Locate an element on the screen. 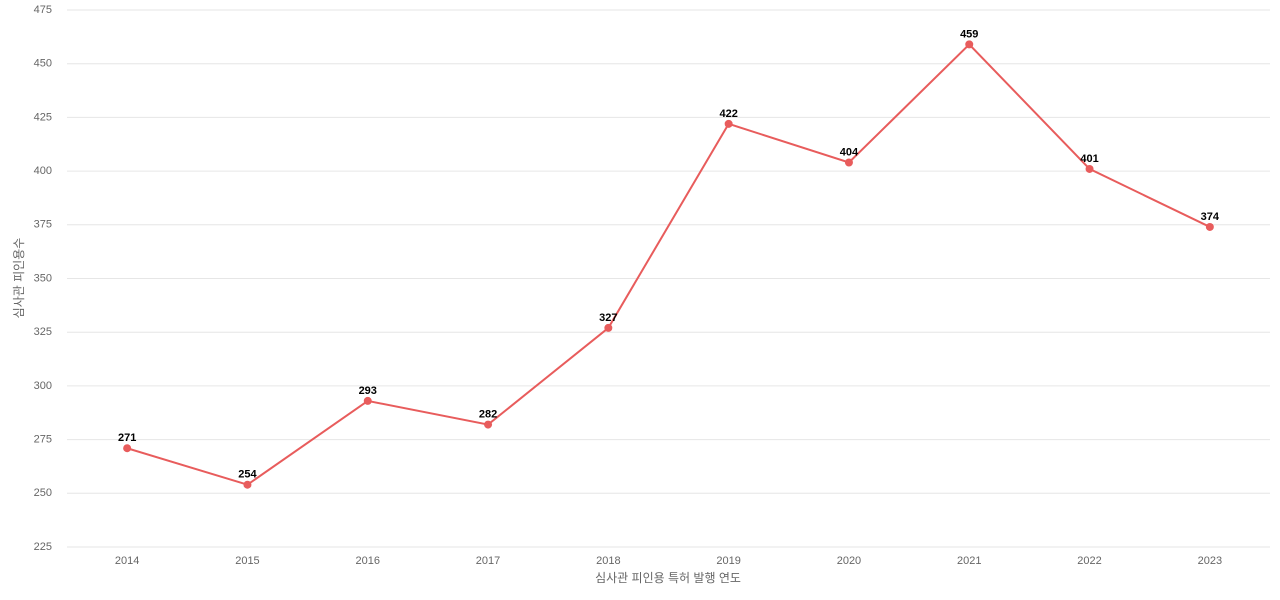 The image size is (1280, 600). data-label: 271 is located at coordinates (127, 438).